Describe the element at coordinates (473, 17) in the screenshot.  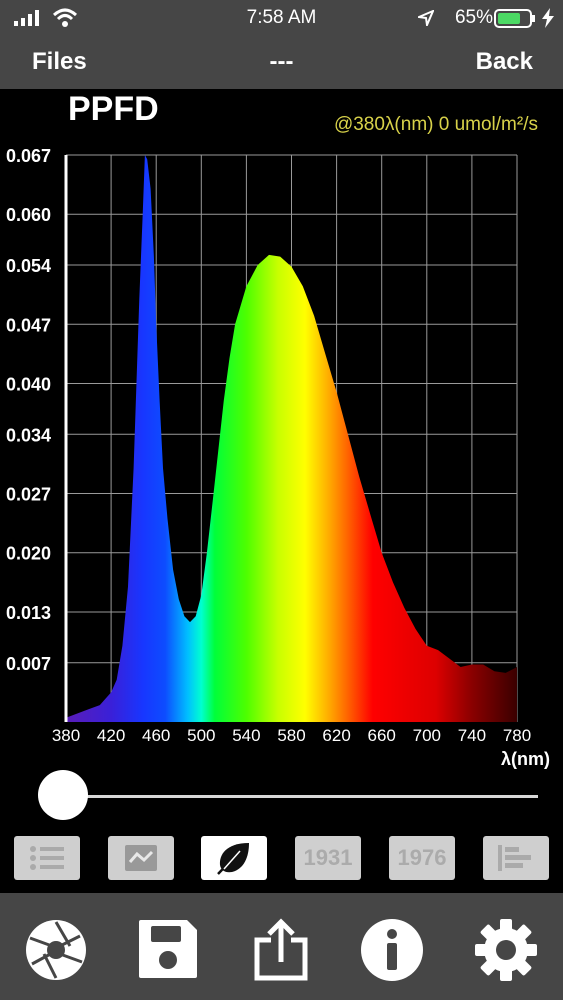
I see `battery-percent: 65%` at that location.